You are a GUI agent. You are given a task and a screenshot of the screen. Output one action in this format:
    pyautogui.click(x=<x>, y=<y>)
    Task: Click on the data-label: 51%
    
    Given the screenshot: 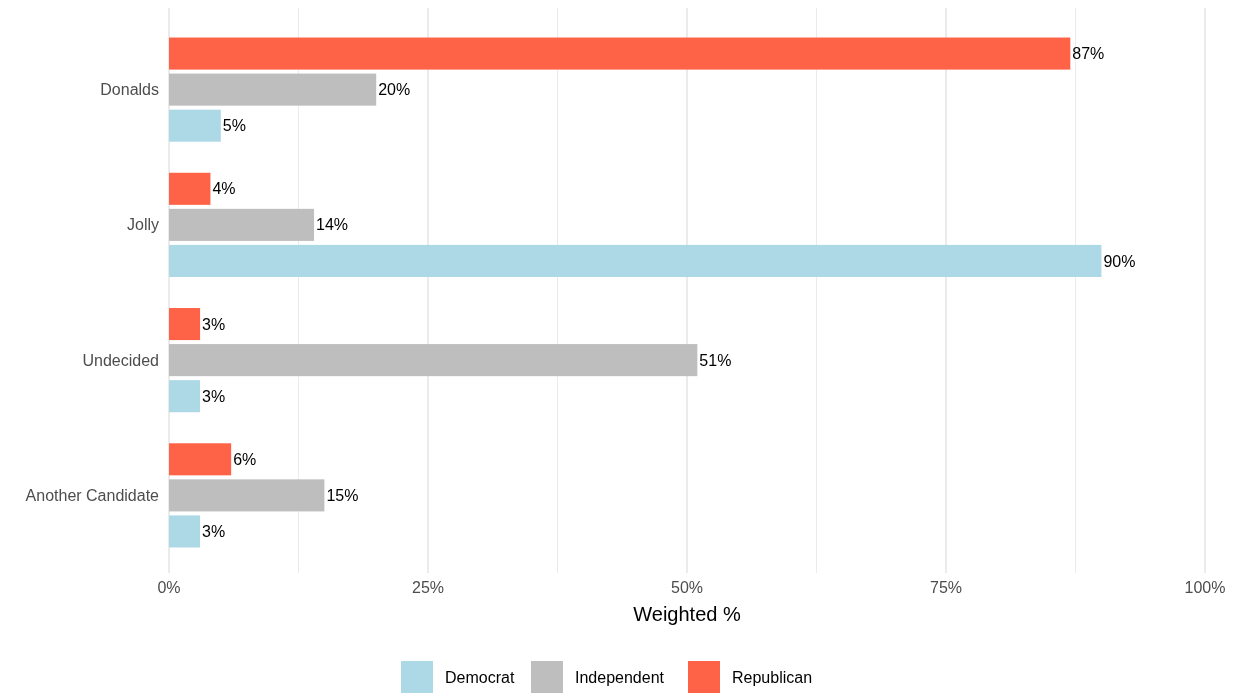 What is the action you would take?
    pyautogui.click(x=715, y=360)
    